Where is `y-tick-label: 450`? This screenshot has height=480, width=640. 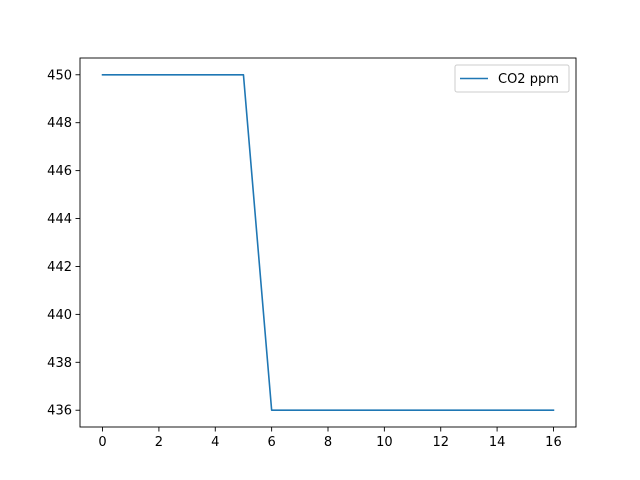
y-tick-label: 450 is located at coordinates (59, 75).